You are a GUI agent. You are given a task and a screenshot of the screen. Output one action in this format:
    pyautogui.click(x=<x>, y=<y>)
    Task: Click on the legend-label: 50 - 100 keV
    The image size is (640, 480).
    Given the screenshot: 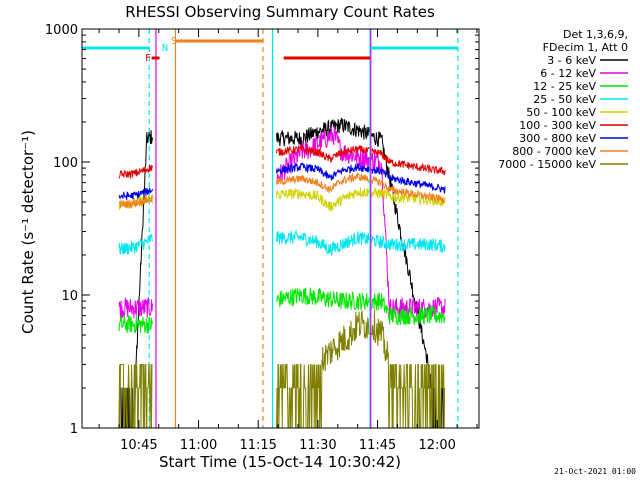 What is the action you would take?
    pyautogui.click(x=561, y=112)
    